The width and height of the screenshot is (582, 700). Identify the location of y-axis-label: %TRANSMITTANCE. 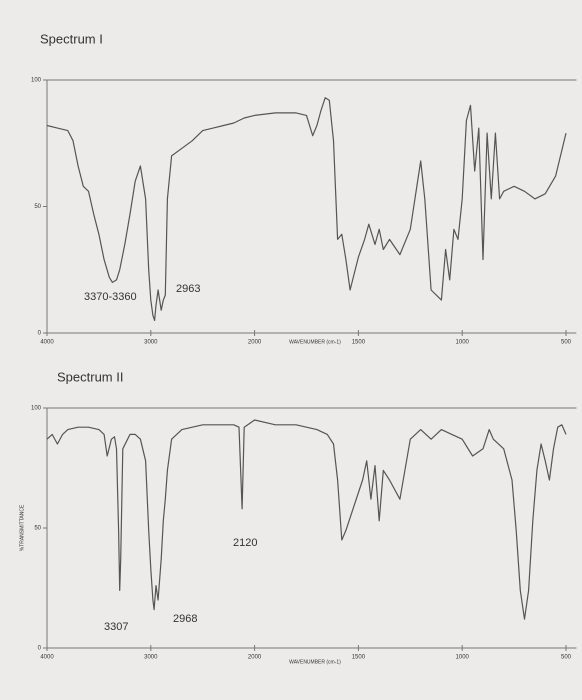
(22, 527).